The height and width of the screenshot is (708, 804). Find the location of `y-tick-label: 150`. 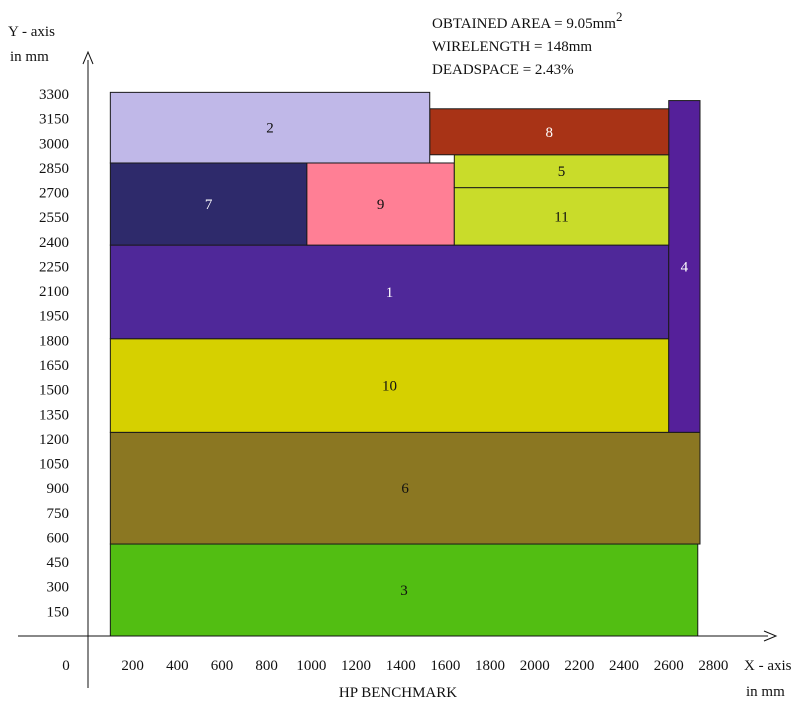

y-tick-label: 150 is located at coordinates (58, 612).